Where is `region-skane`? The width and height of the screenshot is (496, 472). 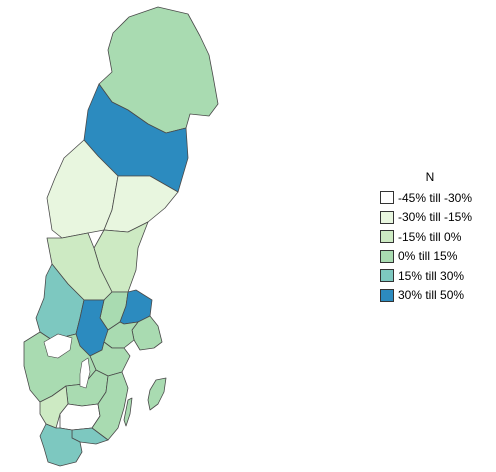
region-skane is located at coordinates (61, 445).